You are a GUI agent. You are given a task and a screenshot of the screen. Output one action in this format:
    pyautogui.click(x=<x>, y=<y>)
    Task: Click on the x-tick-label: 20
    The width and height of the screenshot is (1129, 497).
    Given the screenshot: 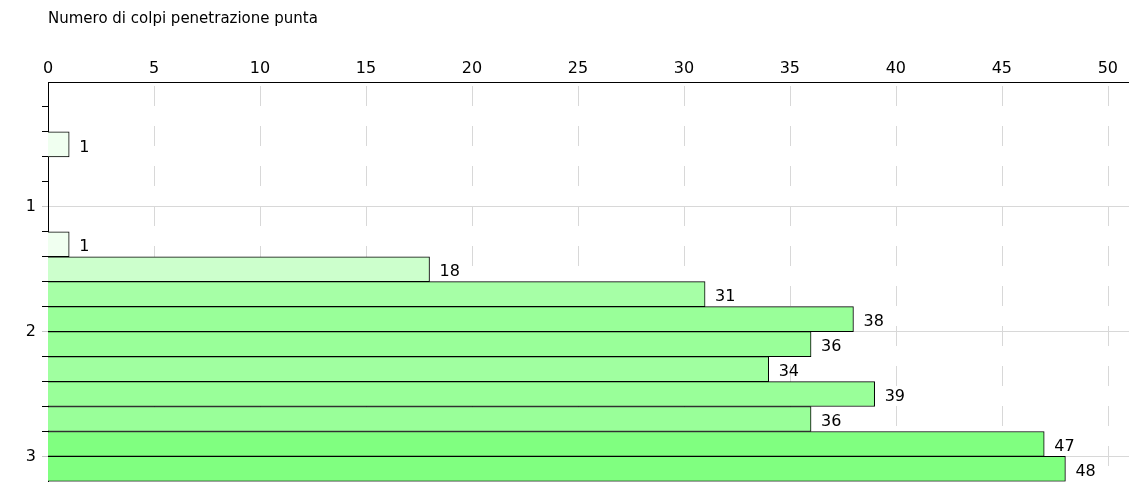 What is the action you would take?
    pyautogui.click(x=472, y=67)
    